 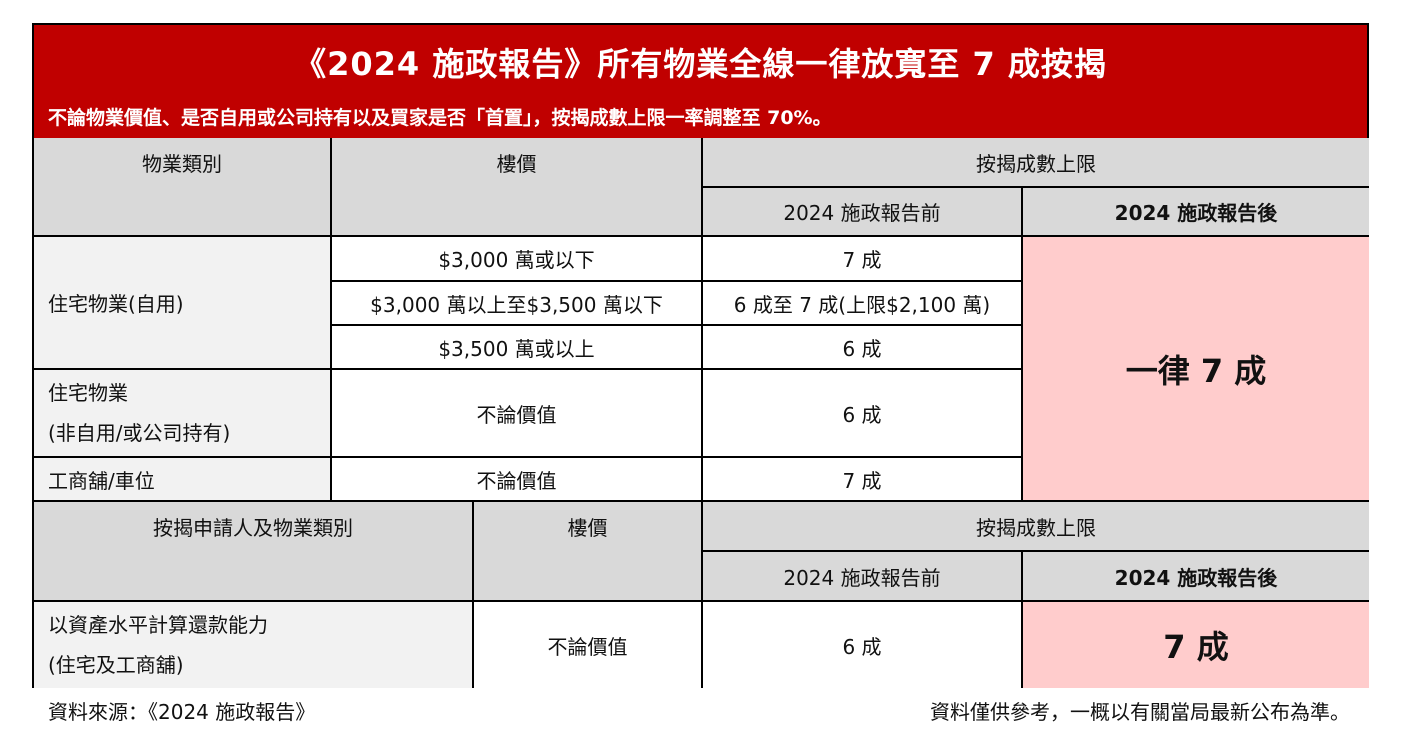 I want to click on row-label-commercial-parking: 工商舖/車位, so click(x=183, y=480).